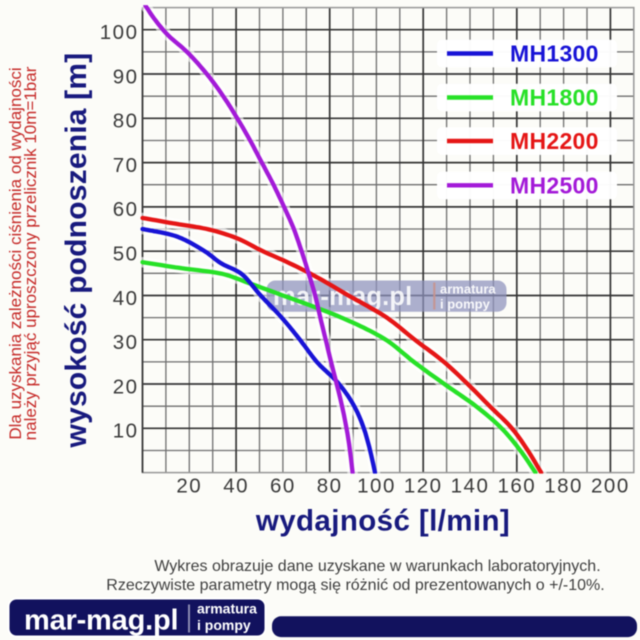 The width and height of the screenshot is (640, 640). What do you see at coordinates (76, 251) in the screenshot?
I see `svg-text: wysokość podnoszenia [m]` at bounding box center [76, 251].